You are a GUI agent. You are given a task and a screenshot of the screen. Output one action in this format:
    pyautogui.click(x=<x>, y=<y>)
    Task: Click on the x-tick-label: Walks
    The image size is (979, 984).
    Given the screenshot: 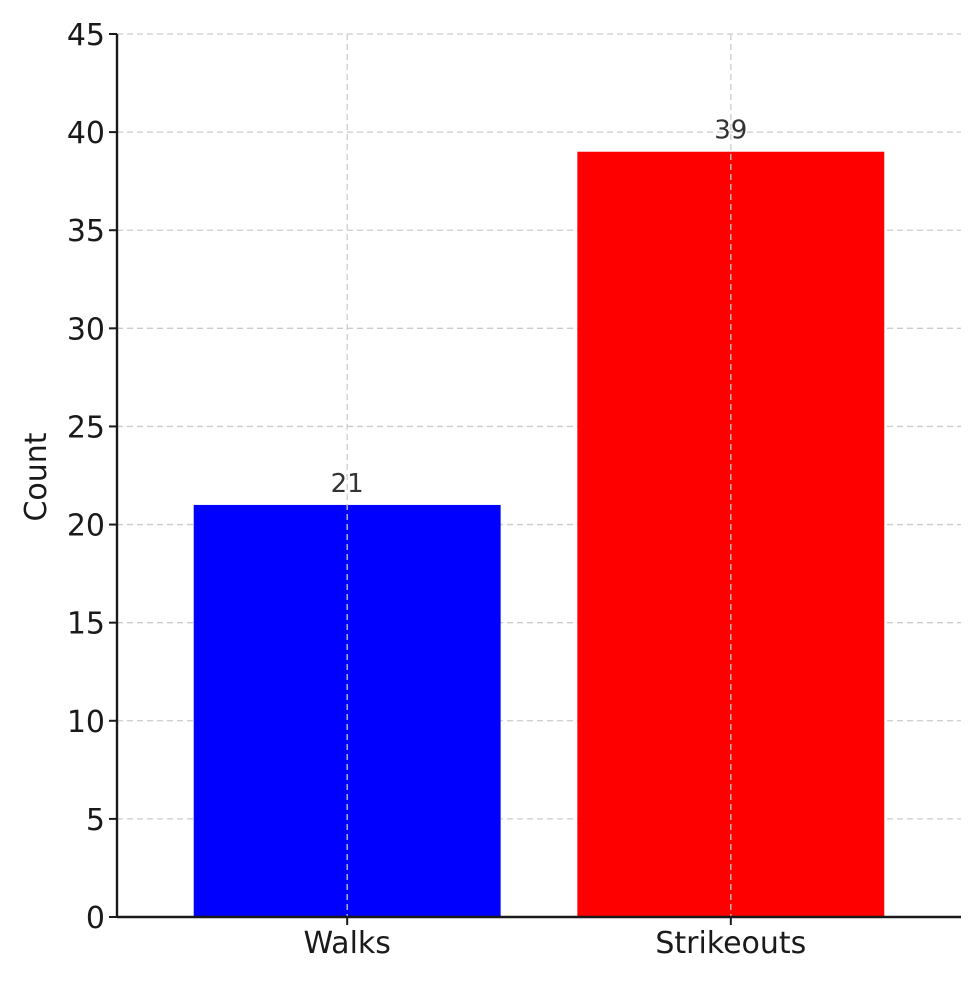 What is the action you would take?
    pyautogui.click(x=346, y=943)
    